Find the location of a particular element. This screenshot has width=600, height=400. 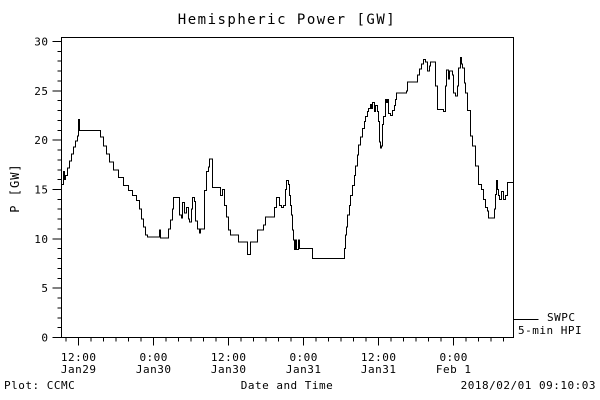

y-tick-label: 5 is located at coordinates (44, 288).